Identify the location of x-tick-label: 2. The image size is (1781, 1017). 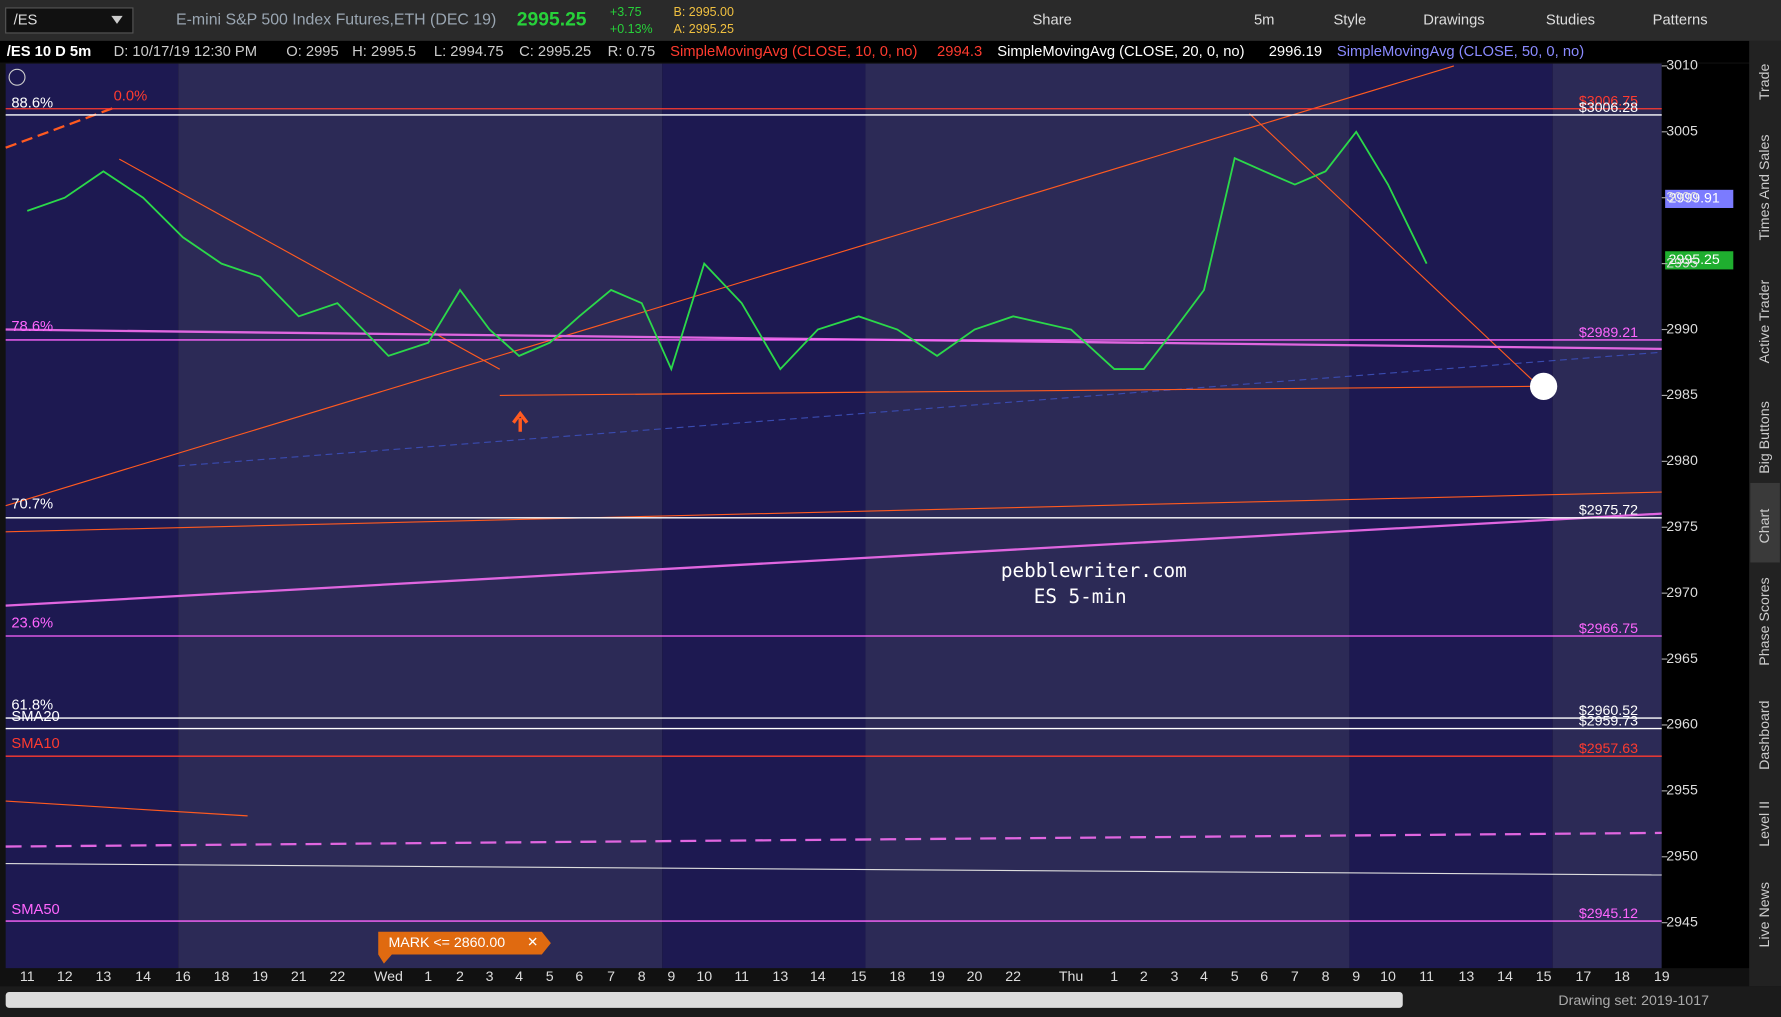
(1144, 977).